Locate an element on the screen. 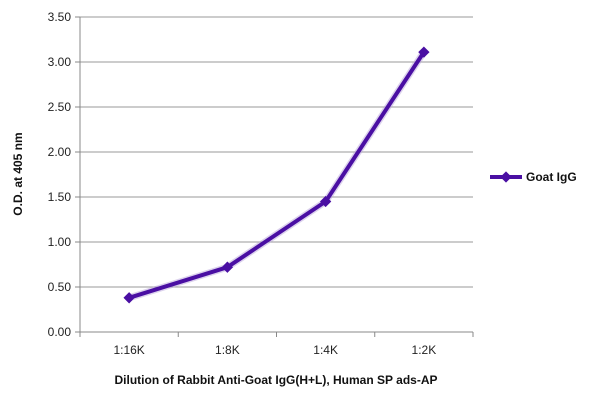  y-tick-label: 0.00 is located at coordinates (60, 332).